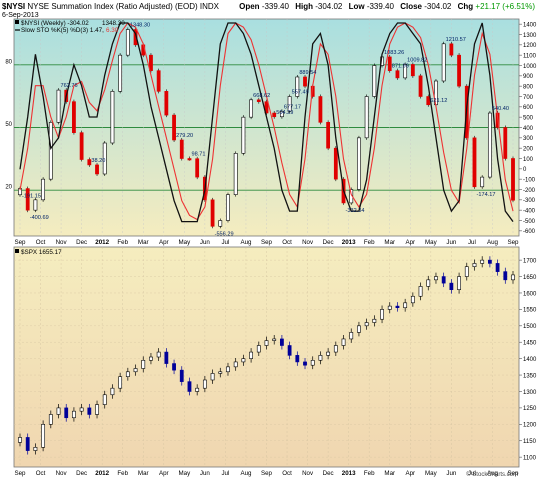 The width and height of the screenshot is (545, 480). What do you see at coordinates (528, 87) in the screenshot?
I see `nysi-y-tick-label: 800` at bounding box center [528, 87].